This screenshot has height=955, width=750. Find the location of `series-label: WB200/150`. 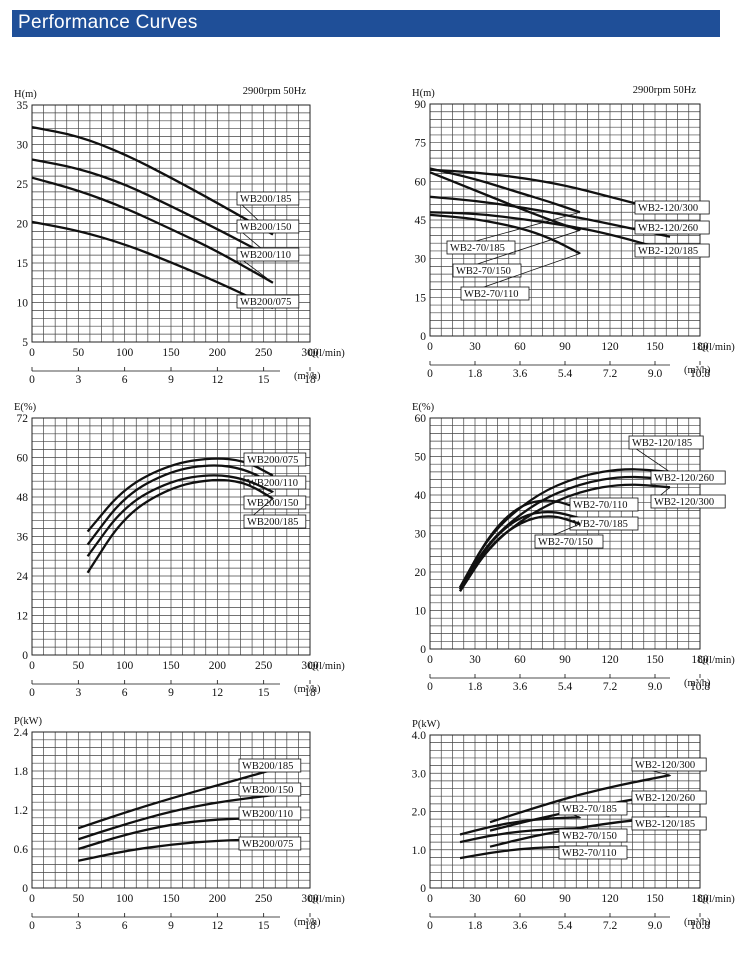

series-label: WB200/150 is located at coordinates (265, 227).